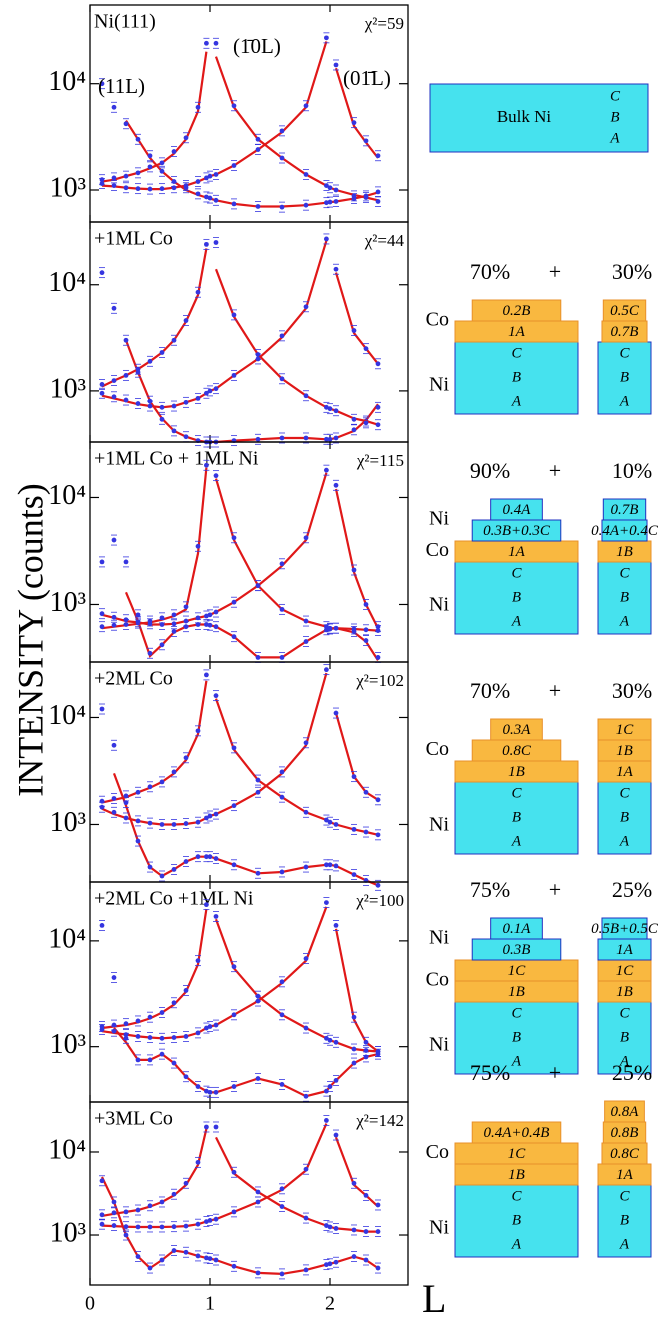 Image resolution: width=669 pixels, height=1320 pixels. Describe the element at coordinates (517, 730) in the screenshot. I see `layer-label: 0.3A` at that location.